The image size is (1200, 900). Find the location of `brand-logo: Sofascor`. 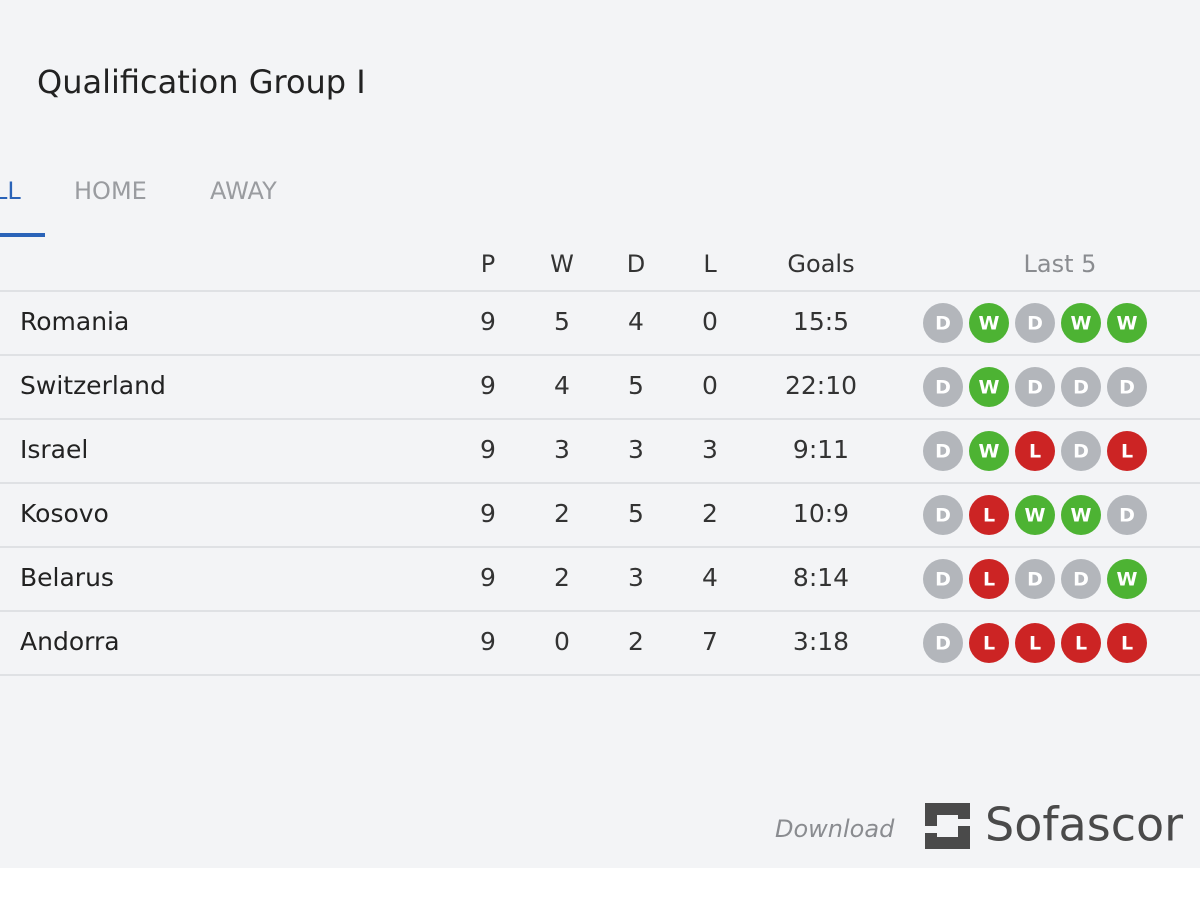

brand-logo: Sofascor is located at coordinates (1054, 825).